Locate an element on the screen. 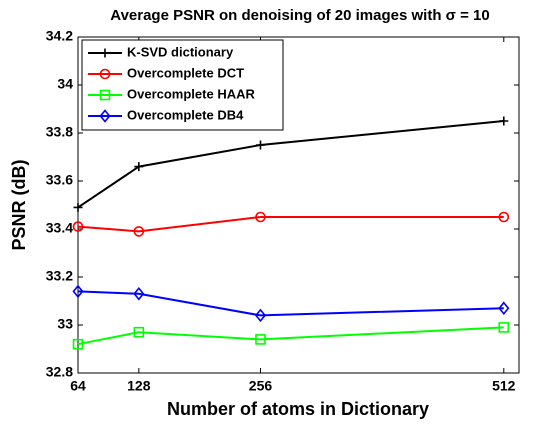  x-tick-label: 64 is located at coordinates (78, 386).